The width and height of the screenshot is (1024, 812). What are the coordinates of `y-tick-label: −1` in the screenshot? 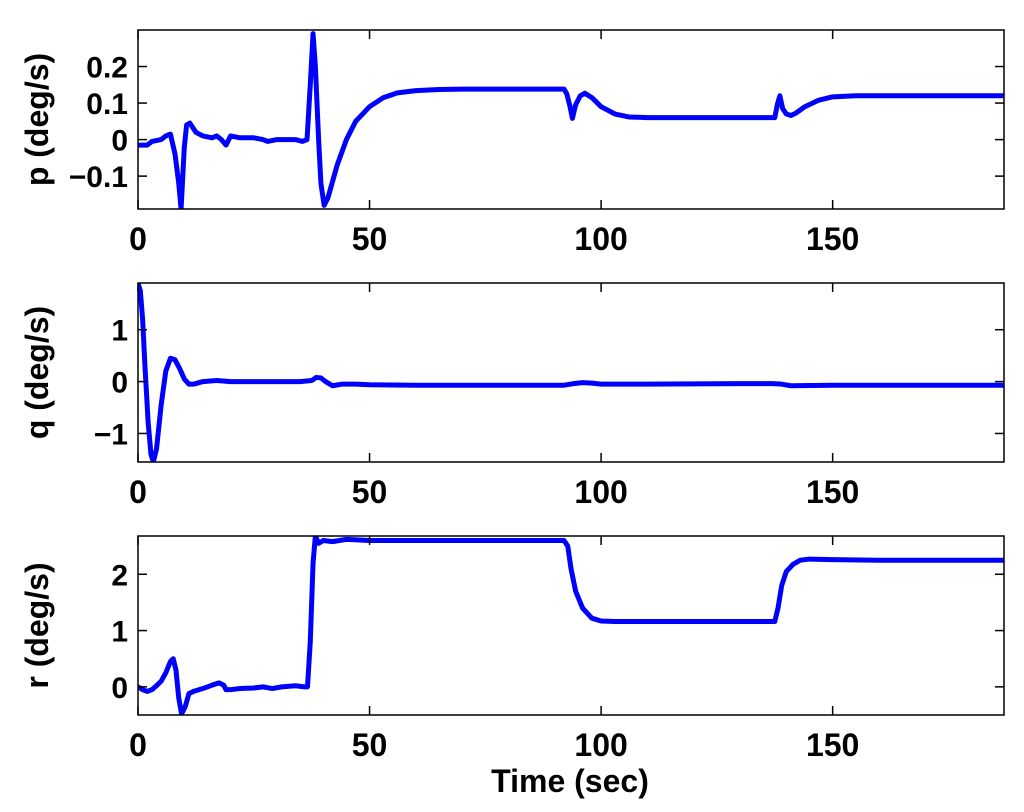 It's located at (111, 434).